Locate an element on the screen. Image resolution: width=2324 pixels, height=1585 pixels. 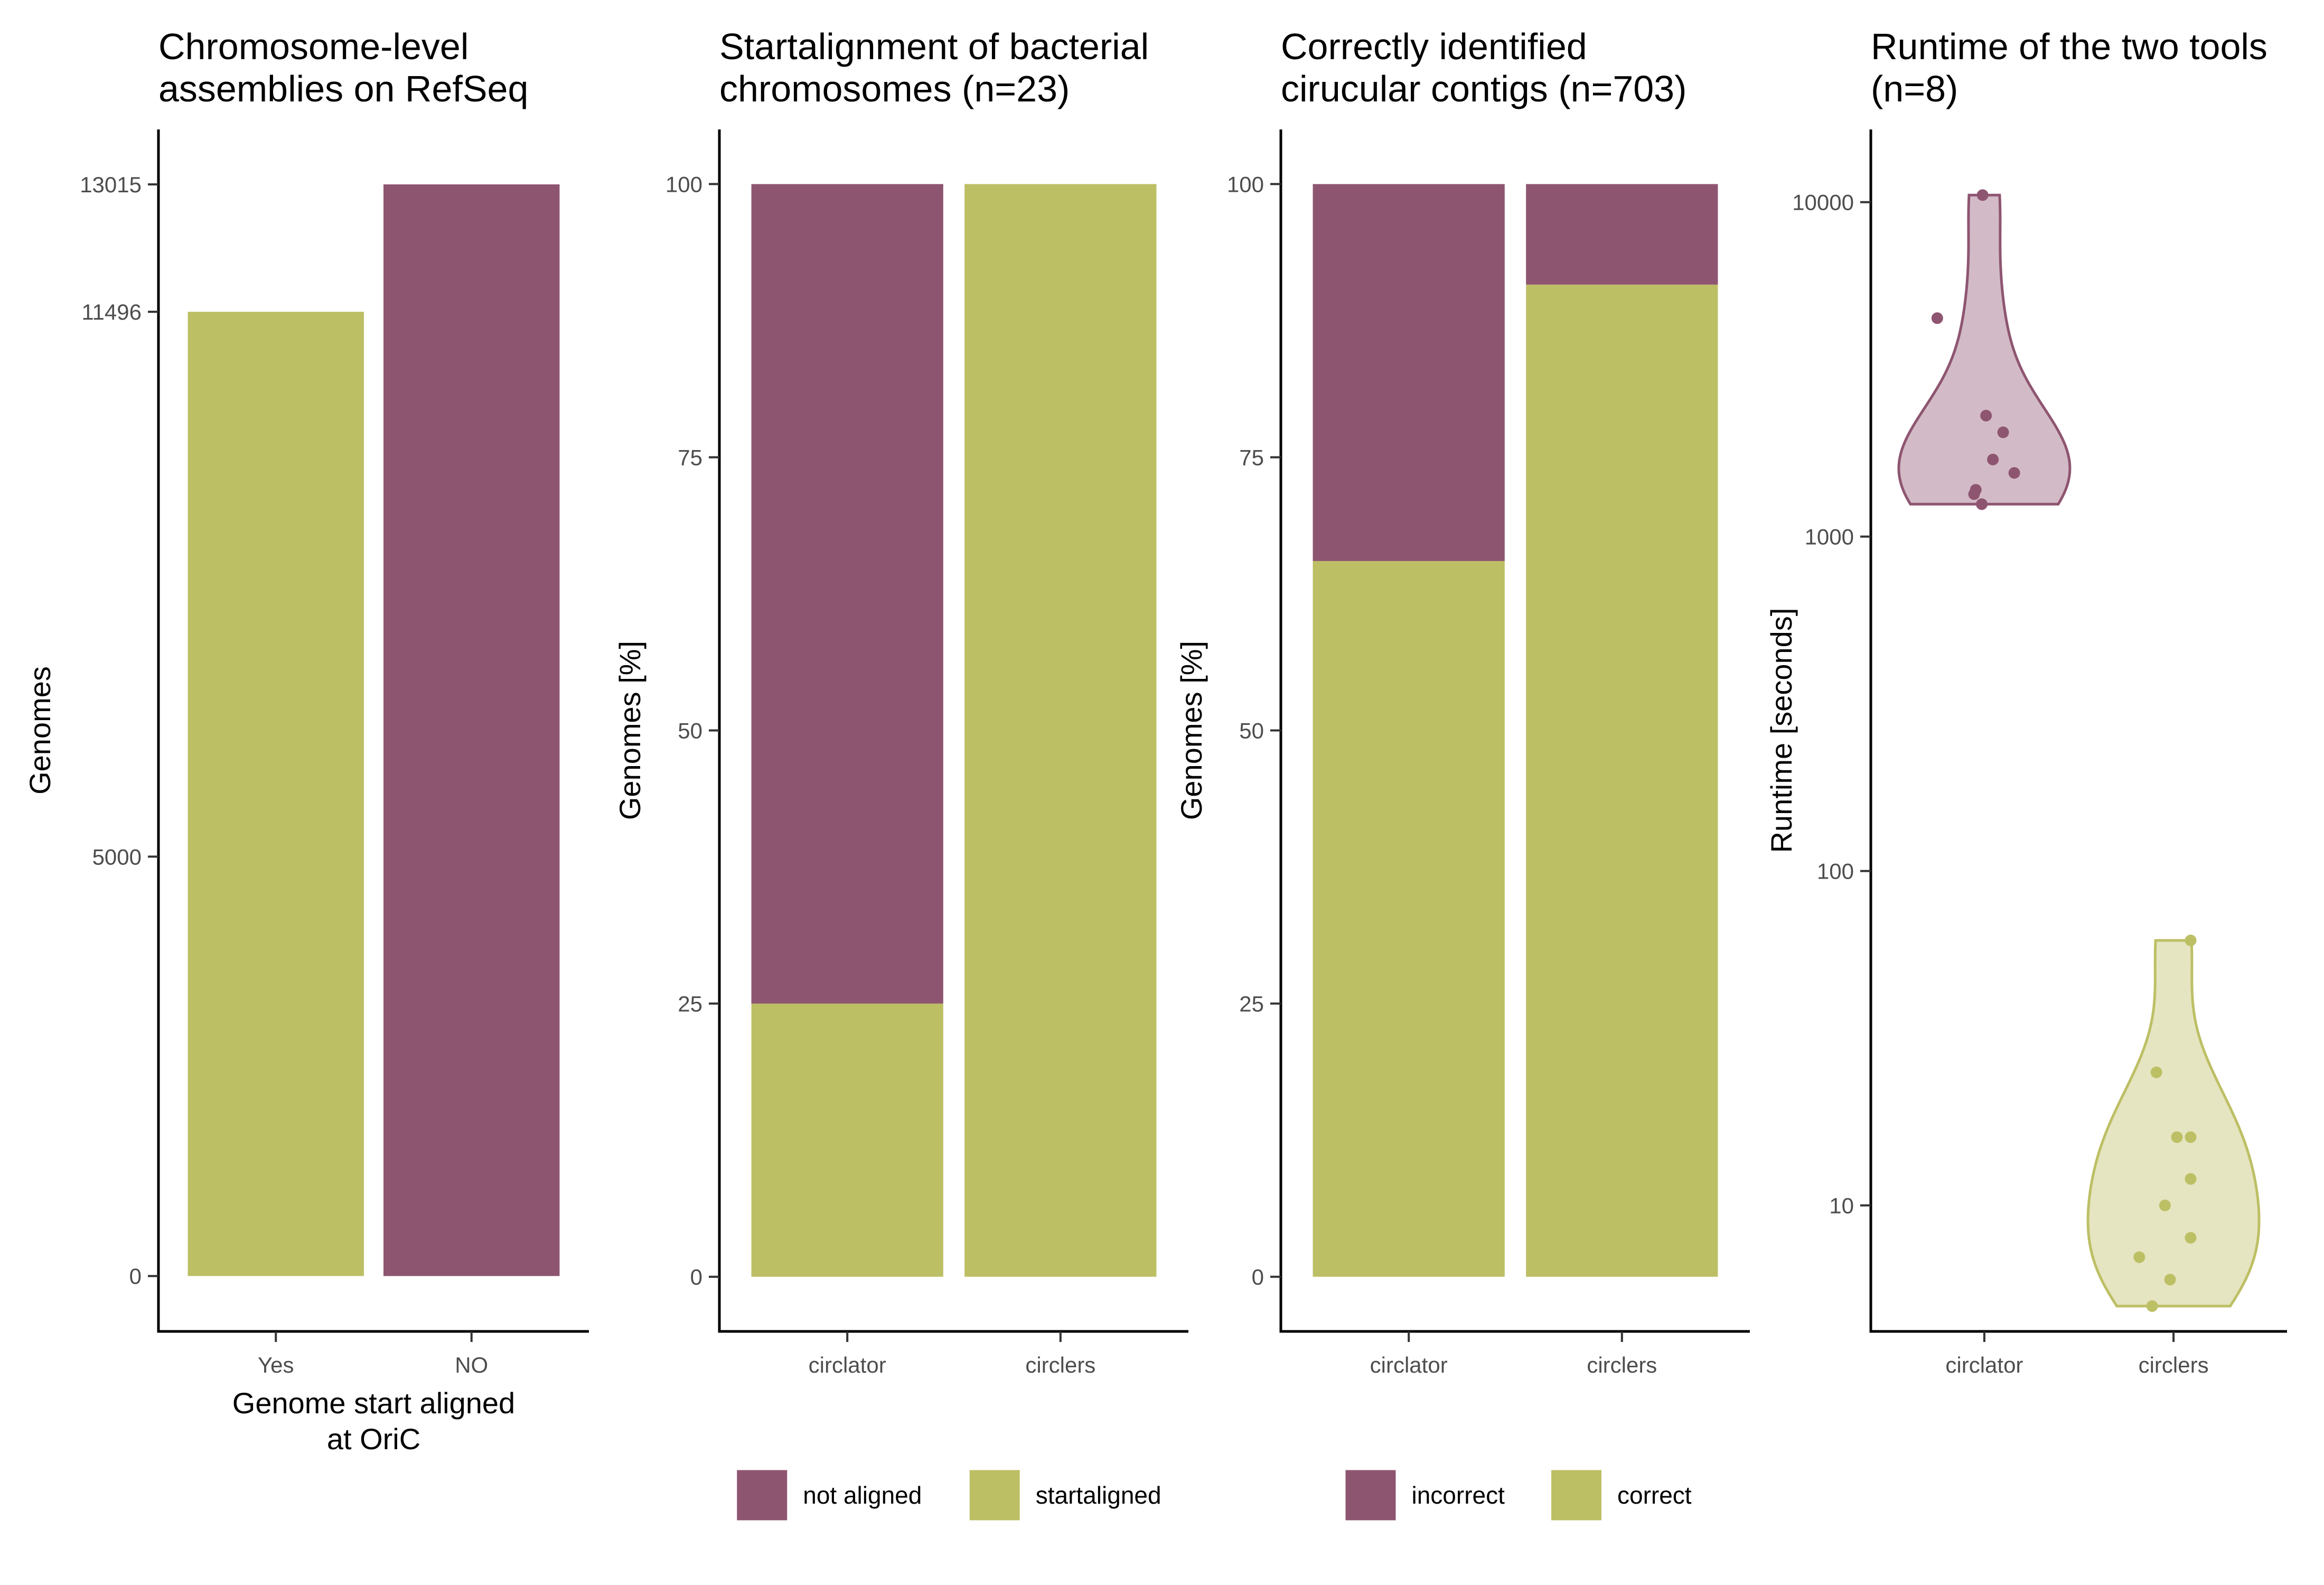
panel-3-y-tick-label: 75 is located at coordinates (1251, 457).